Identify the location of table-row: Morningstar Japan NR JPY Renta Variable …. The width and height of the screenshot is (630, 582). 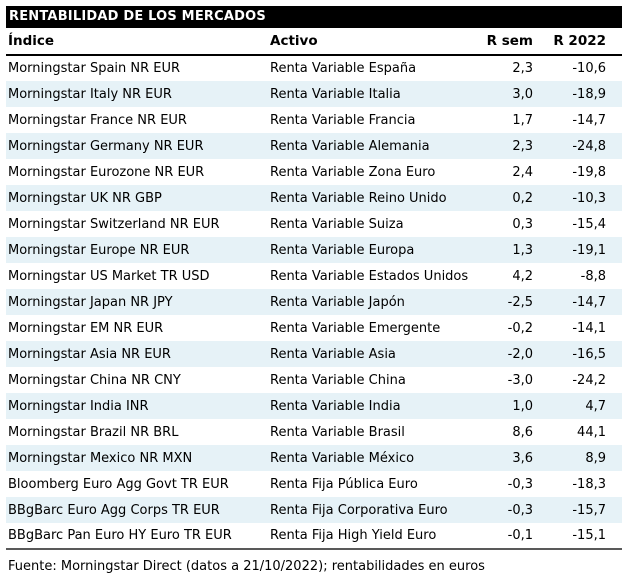
(314, 302).